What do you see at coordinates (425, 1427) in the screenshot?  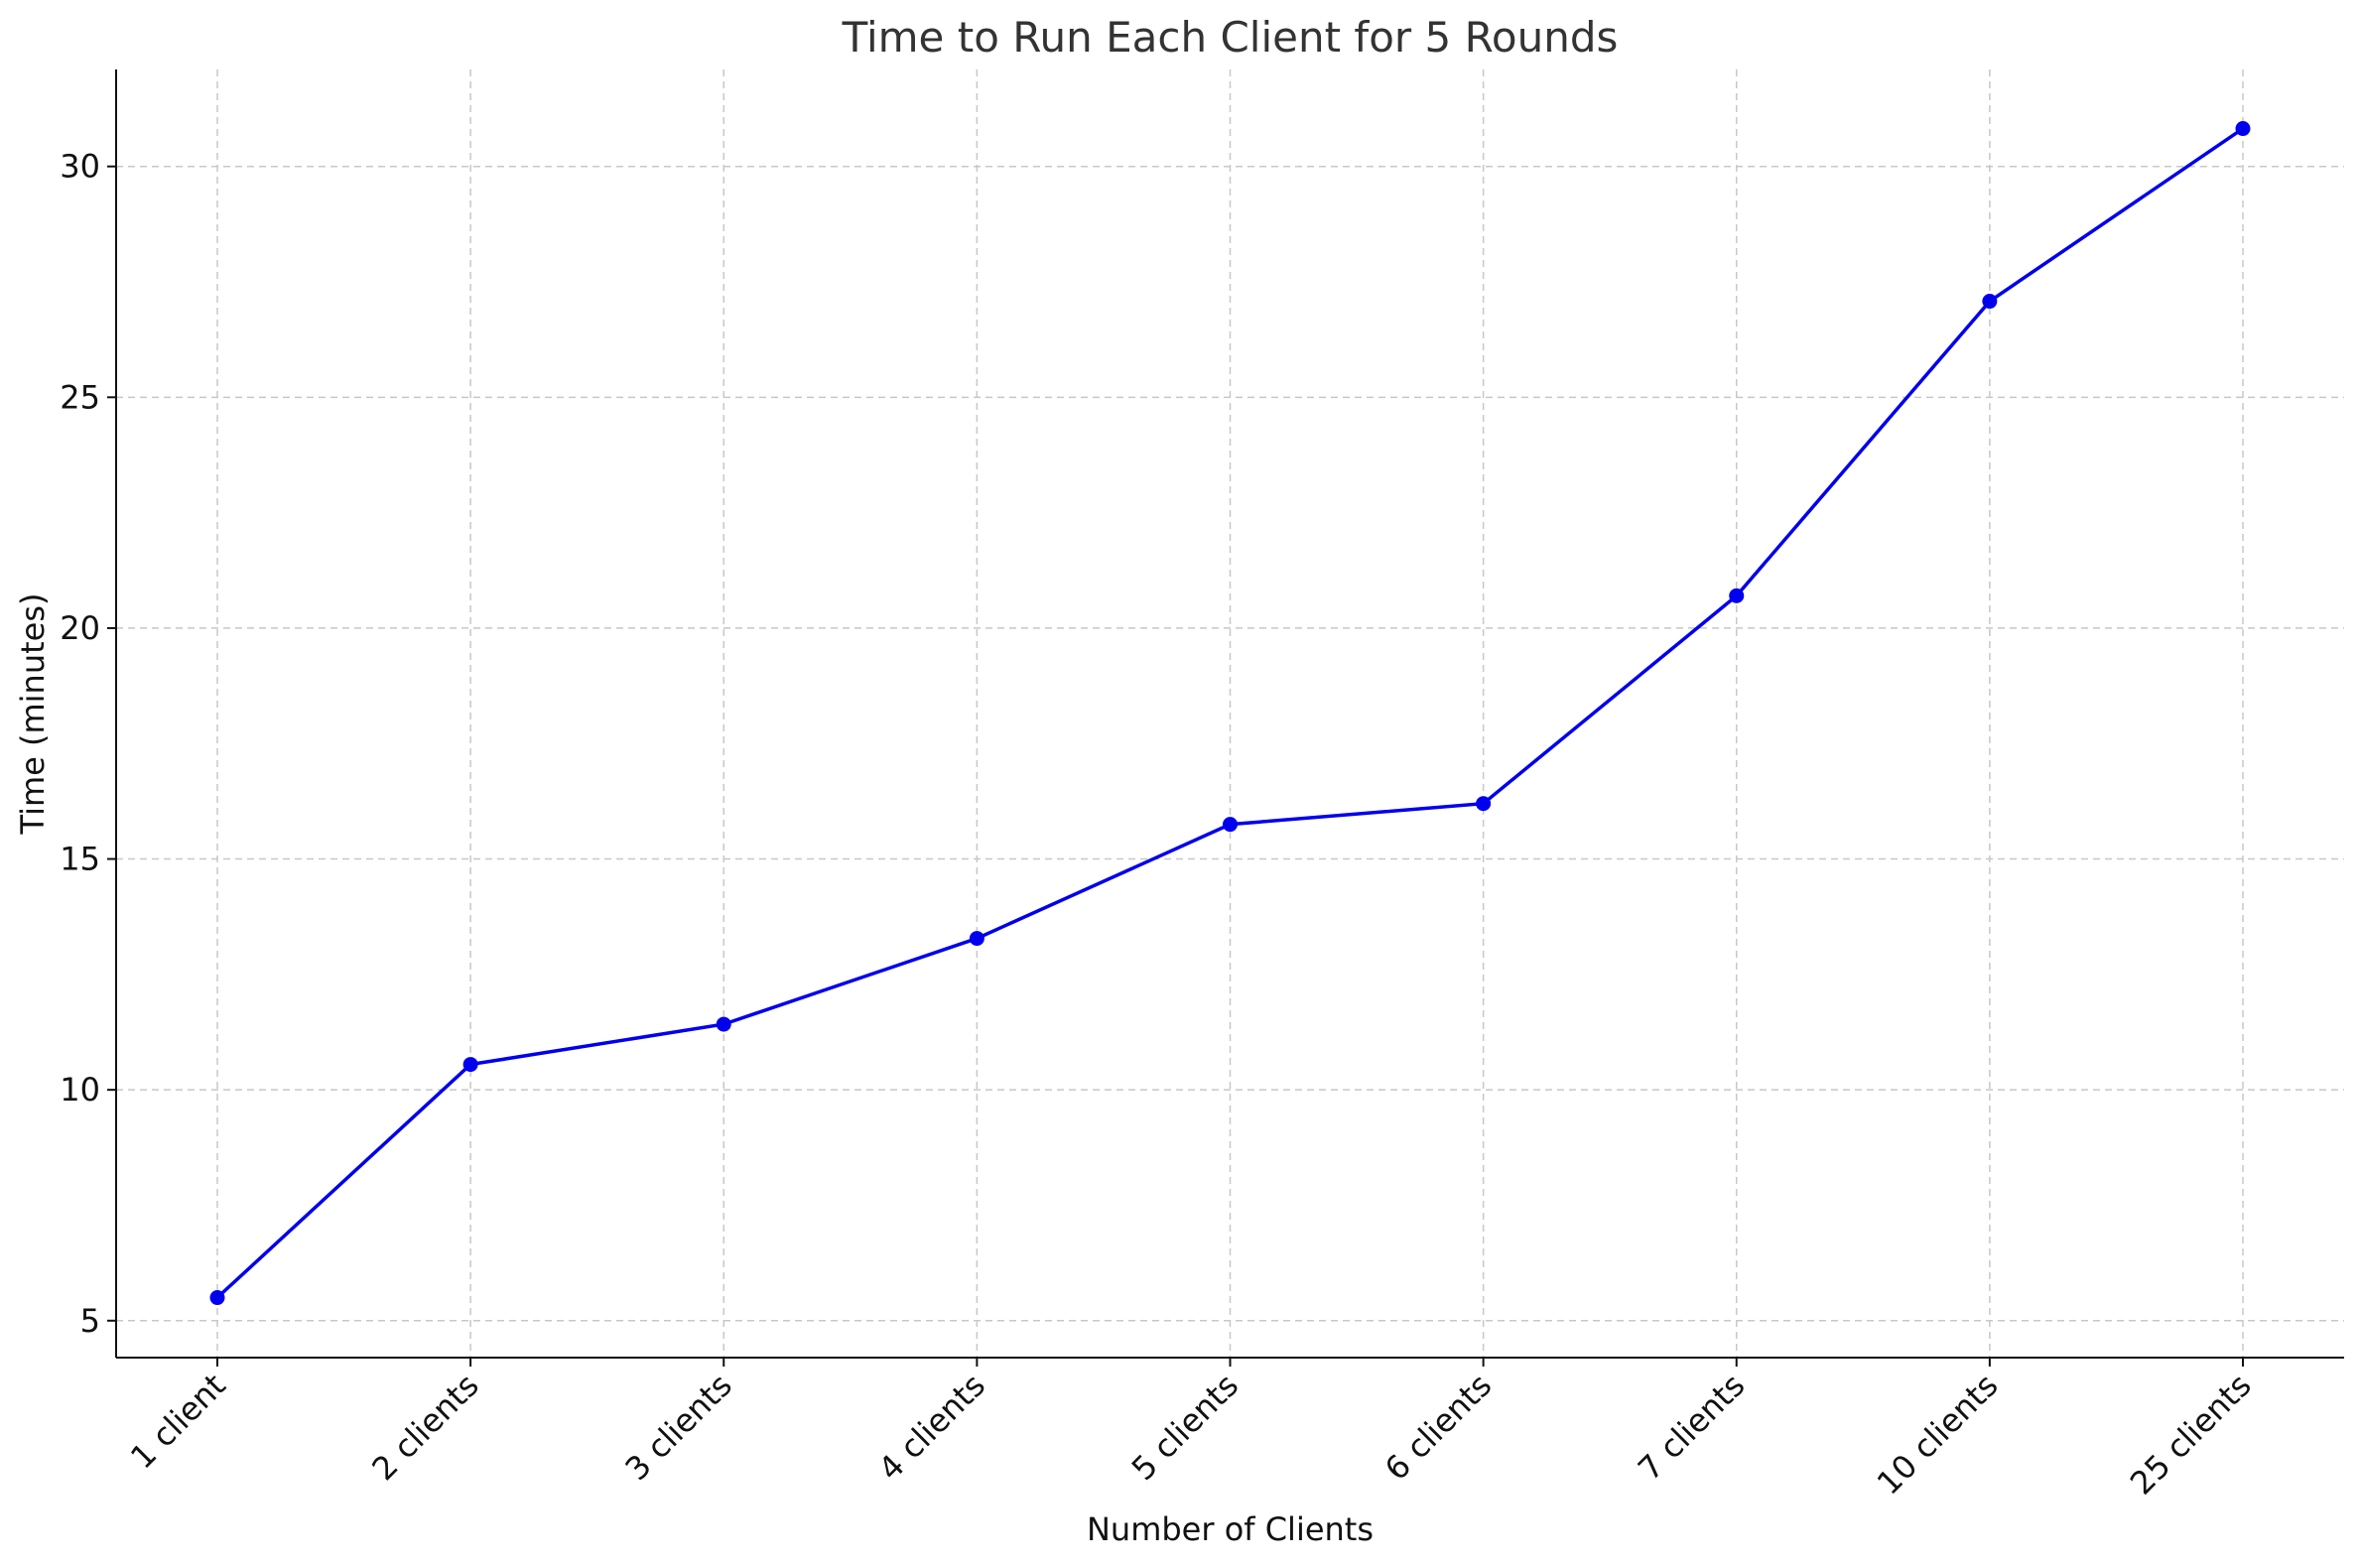 I see `x-tick-label: 2 clients` at bounding box center [425, 1427].